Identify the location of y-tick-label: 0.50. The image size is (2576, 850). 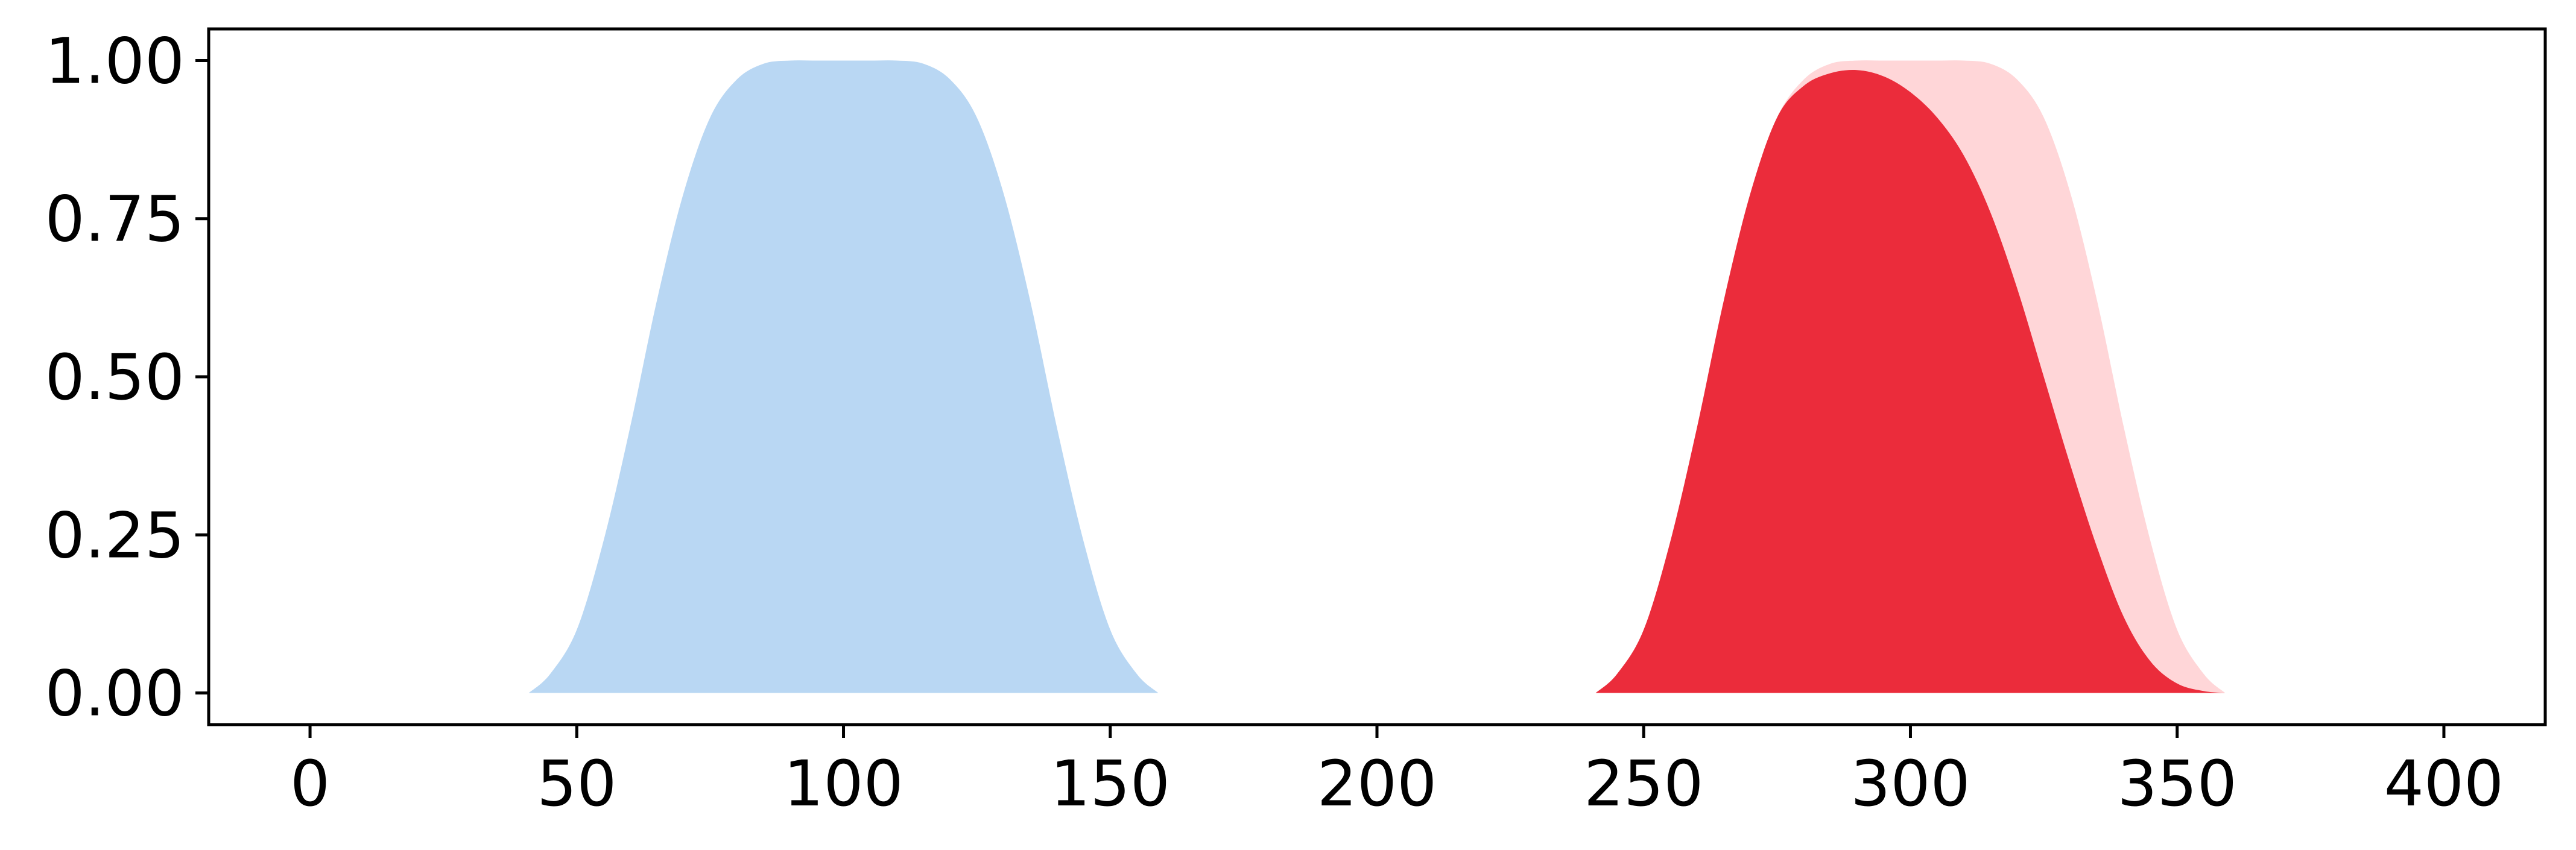
(115, 377).